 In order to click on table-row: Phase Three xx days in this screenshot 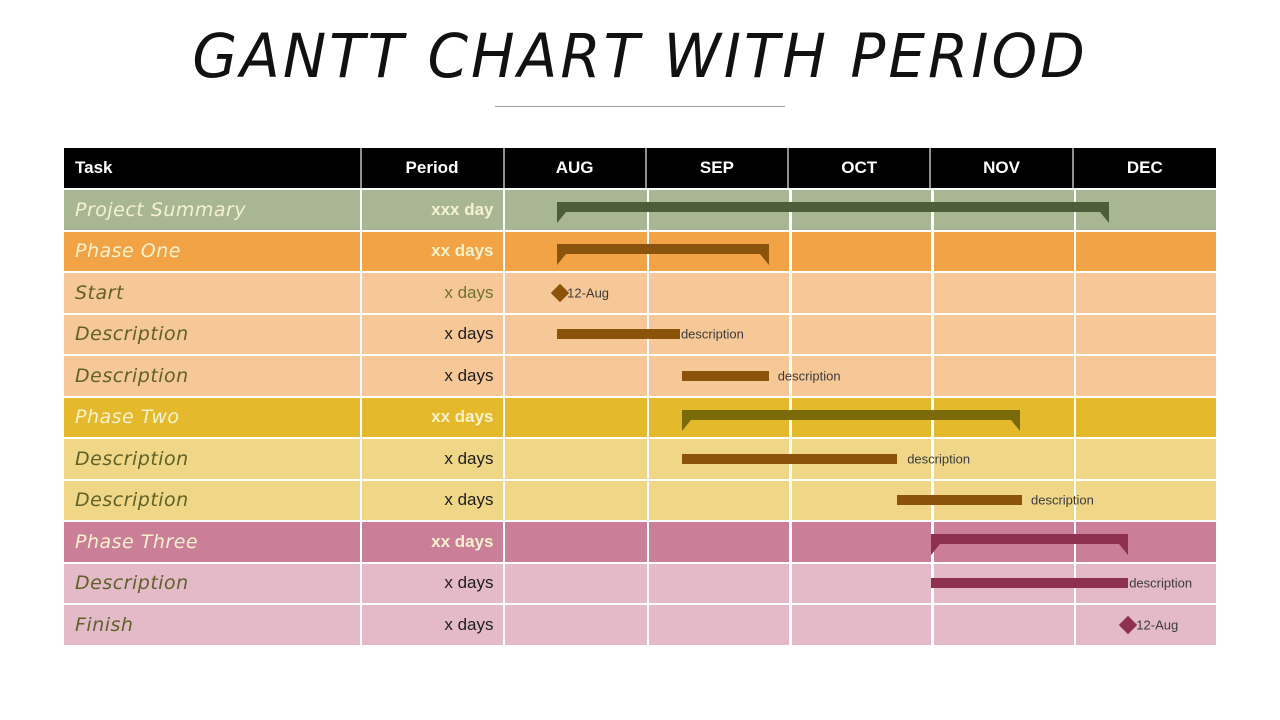, I will do `click(640, 541)`.